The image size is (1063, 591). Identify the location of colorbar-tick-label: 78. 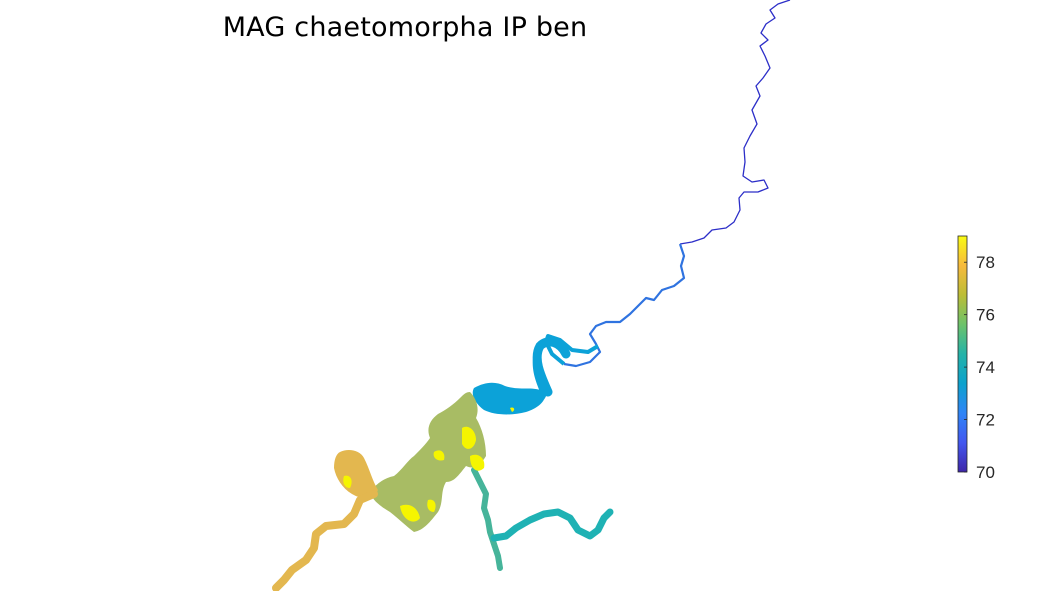
(985, 262).